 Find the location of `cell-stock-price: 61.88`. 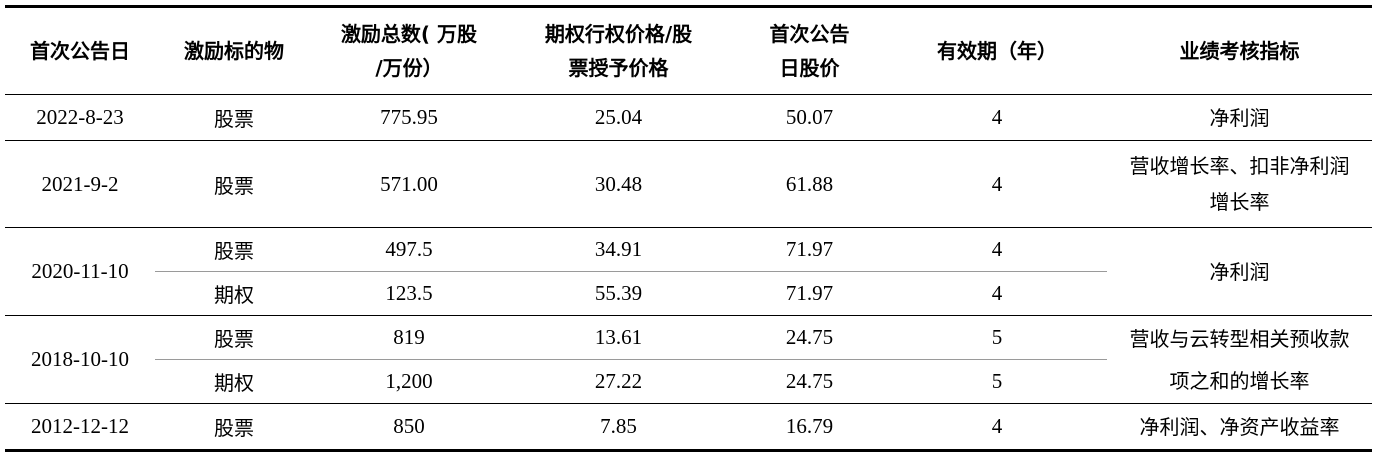

cell-stock-price: 61.88 is located at coordinates (809, 184).